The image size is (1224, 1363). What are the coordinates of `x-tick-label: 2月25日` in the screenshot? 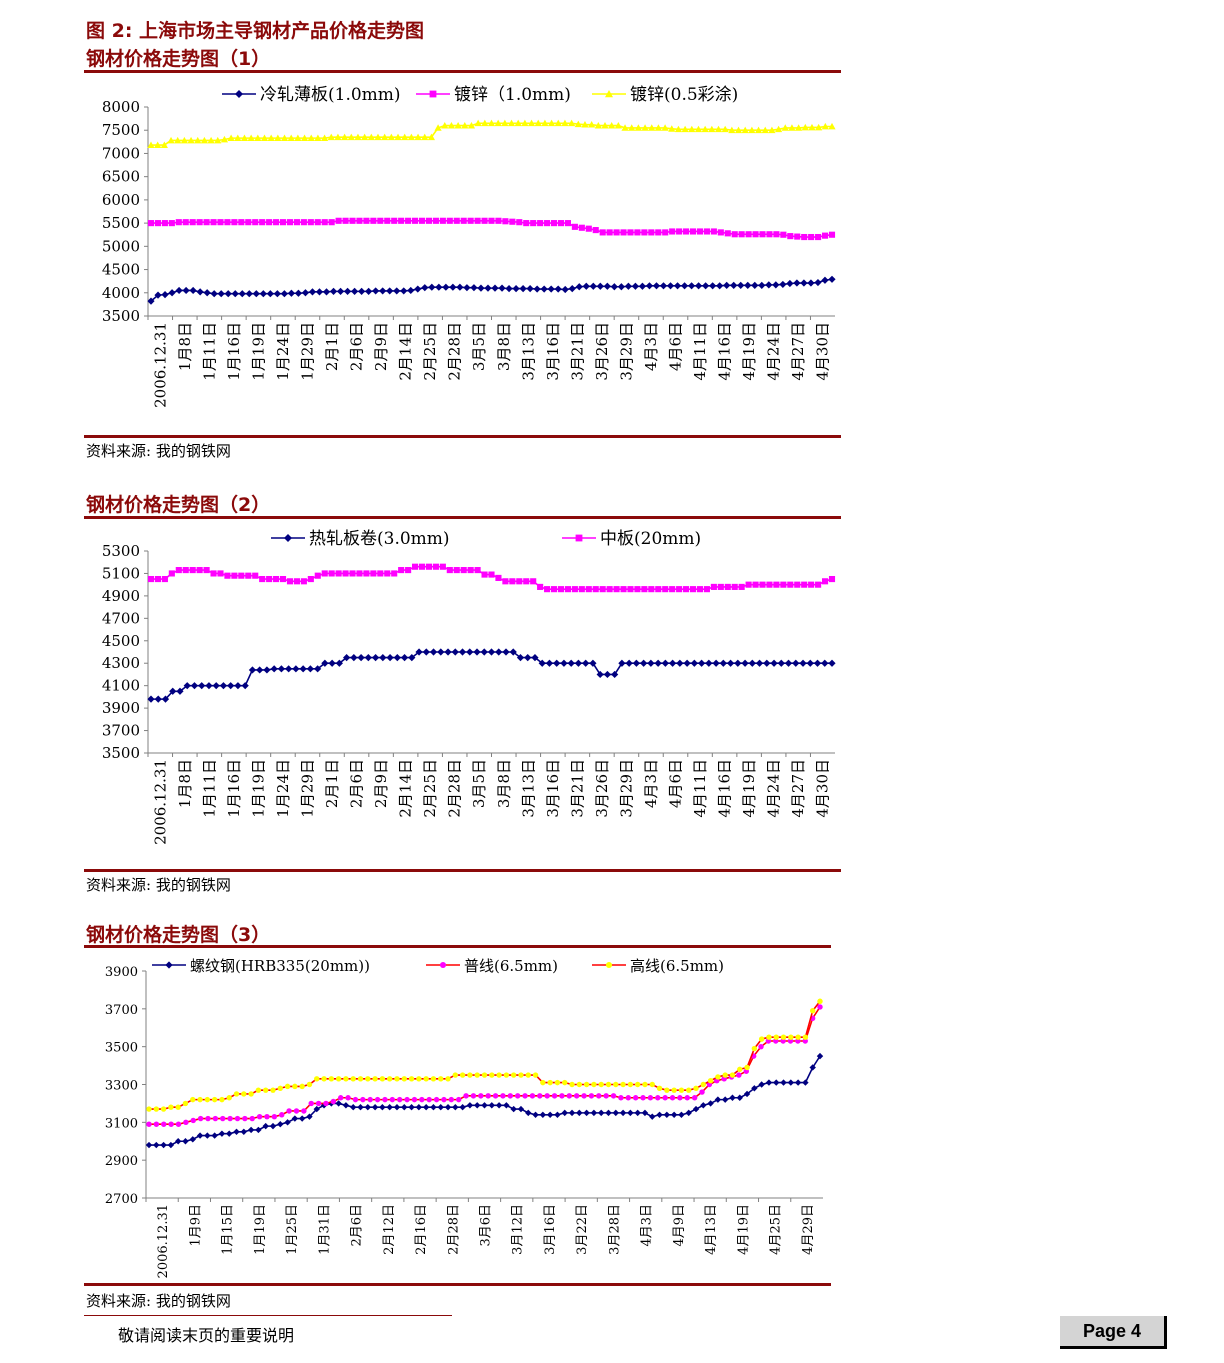 It's located at (430, 351).